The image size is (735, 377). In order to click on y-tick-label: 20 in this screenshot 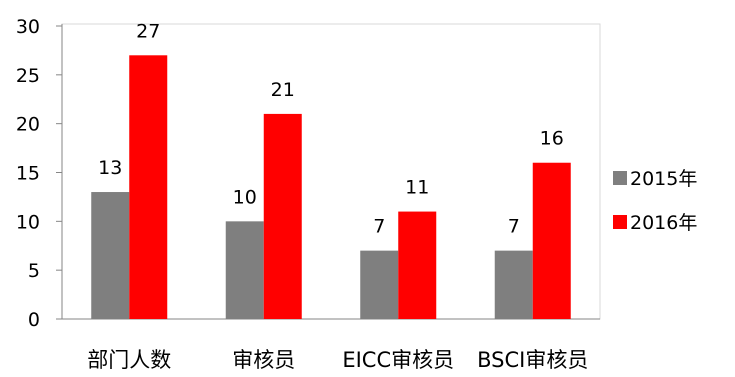, I will do `click(28, 125)`.